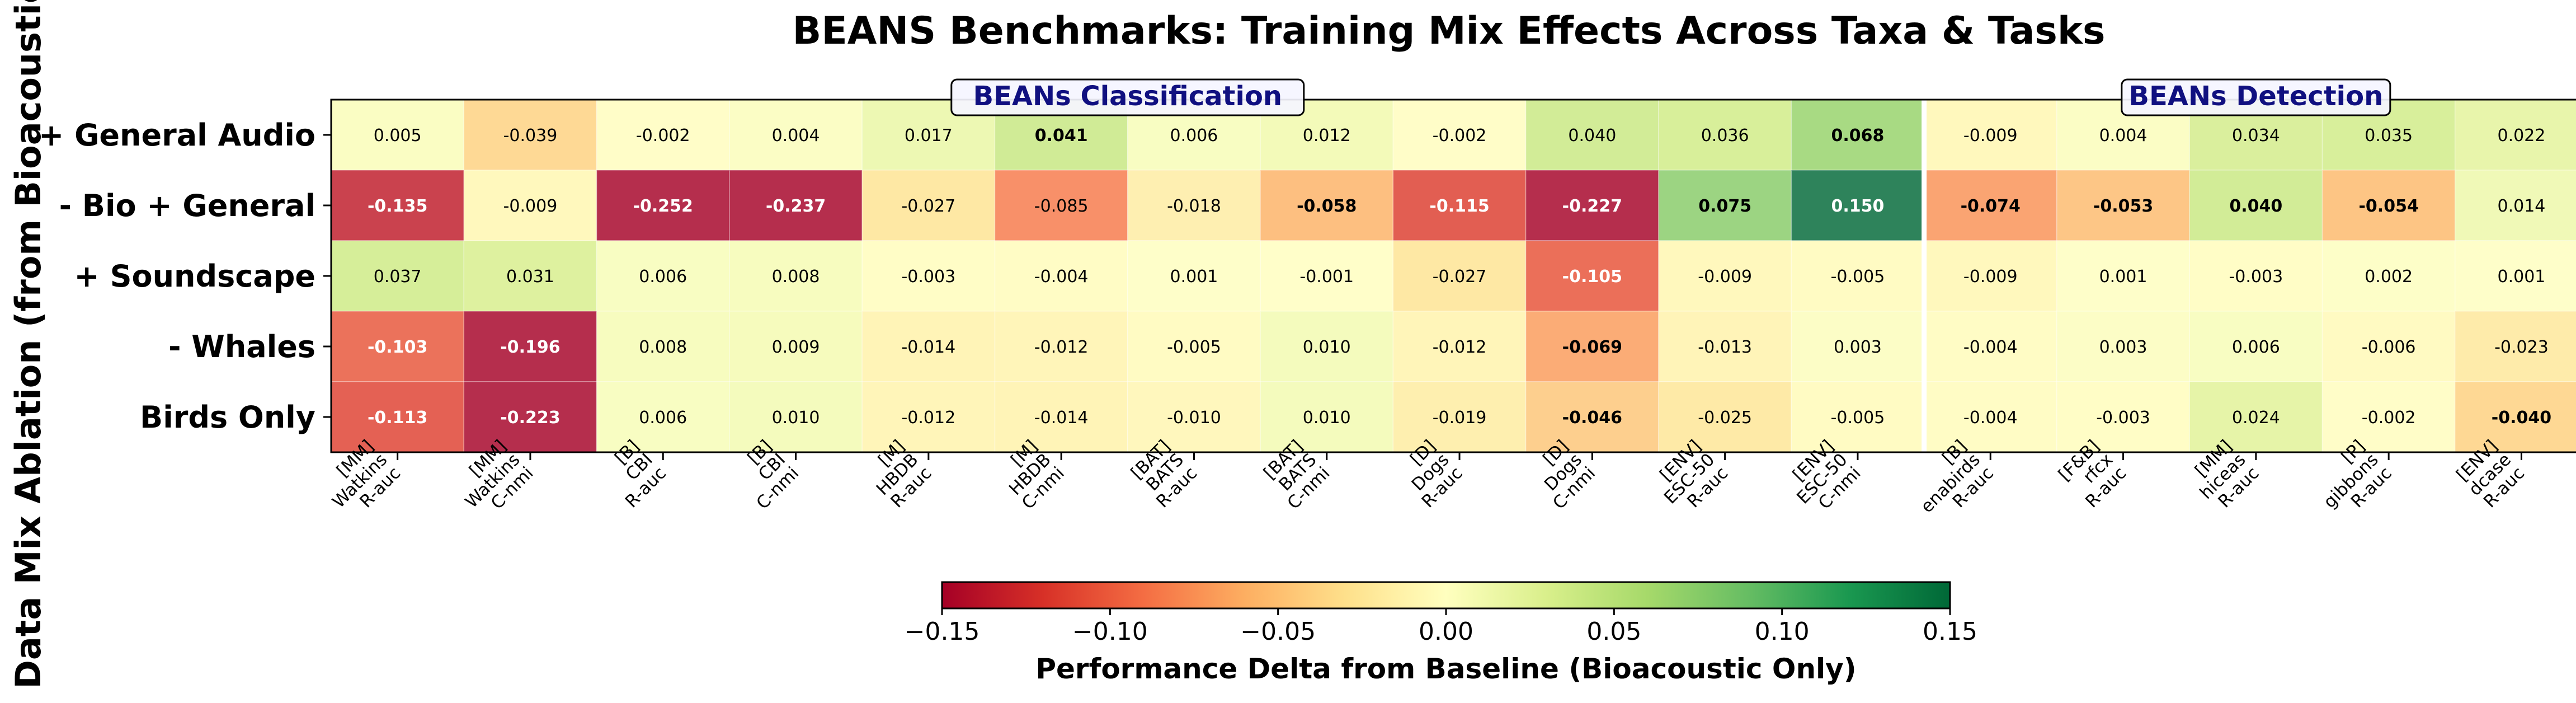 The image size is (2576, 703). I want to click on row-label: - Whales, so click(241, 346).